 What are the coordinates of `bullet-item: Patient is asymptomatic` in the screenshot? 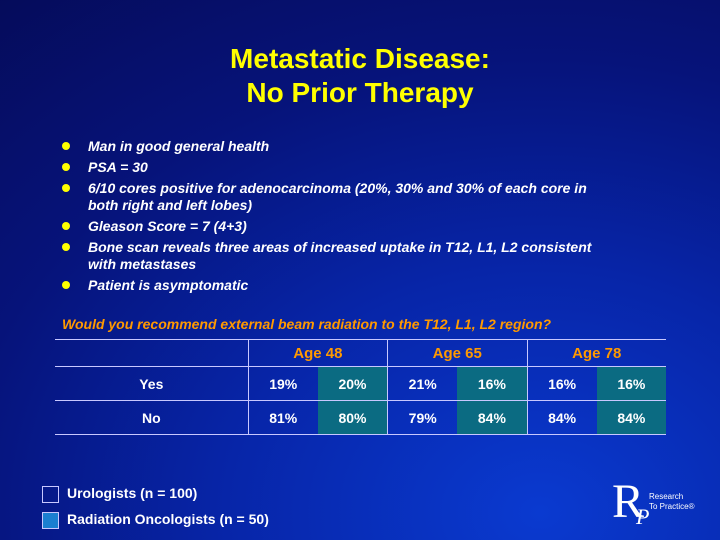 It's located at (340, 285).